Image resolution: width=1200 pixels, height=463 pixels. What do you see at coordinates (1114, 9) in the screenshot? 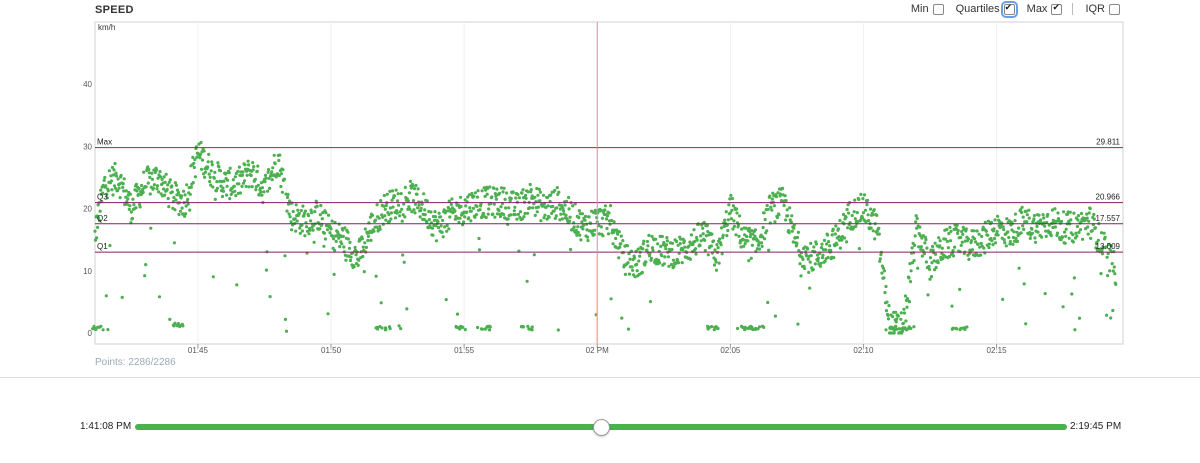
I see `iqr-checkbox` at bounding box center [1114, 9].